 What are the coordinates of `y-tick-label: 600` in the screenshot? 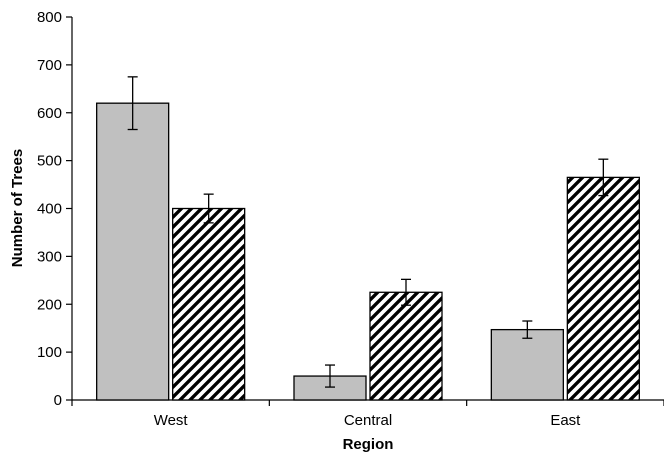 It's located at (49, 113).